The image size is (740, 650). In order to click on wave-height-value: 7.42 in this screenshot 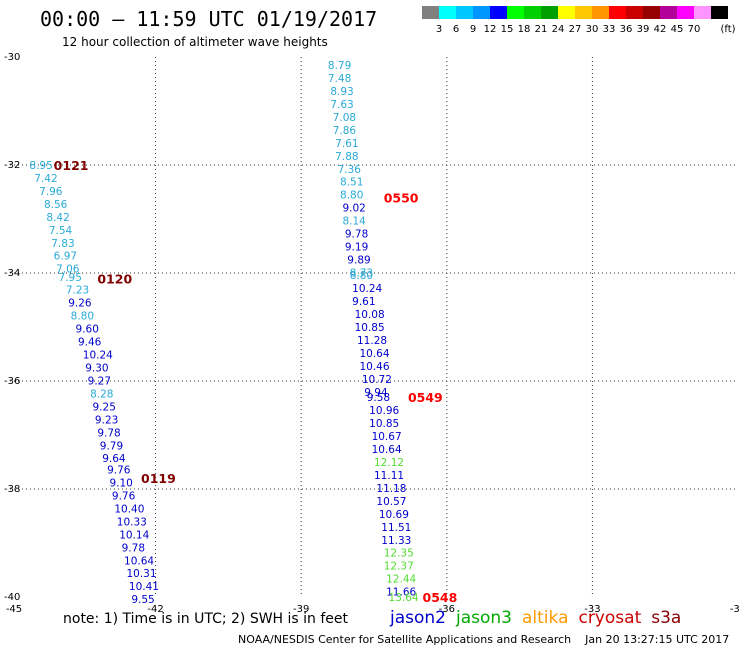, I will do `click(45, 179)`.